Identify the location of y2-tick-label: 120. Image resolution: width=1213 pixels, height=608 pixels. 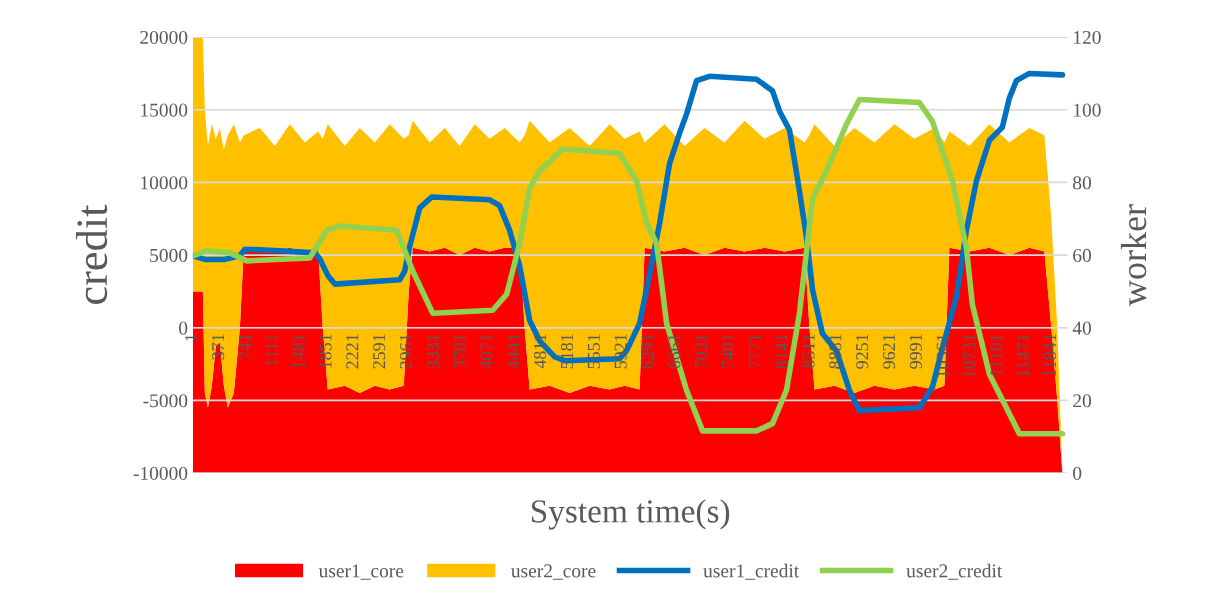
(1087, 37).